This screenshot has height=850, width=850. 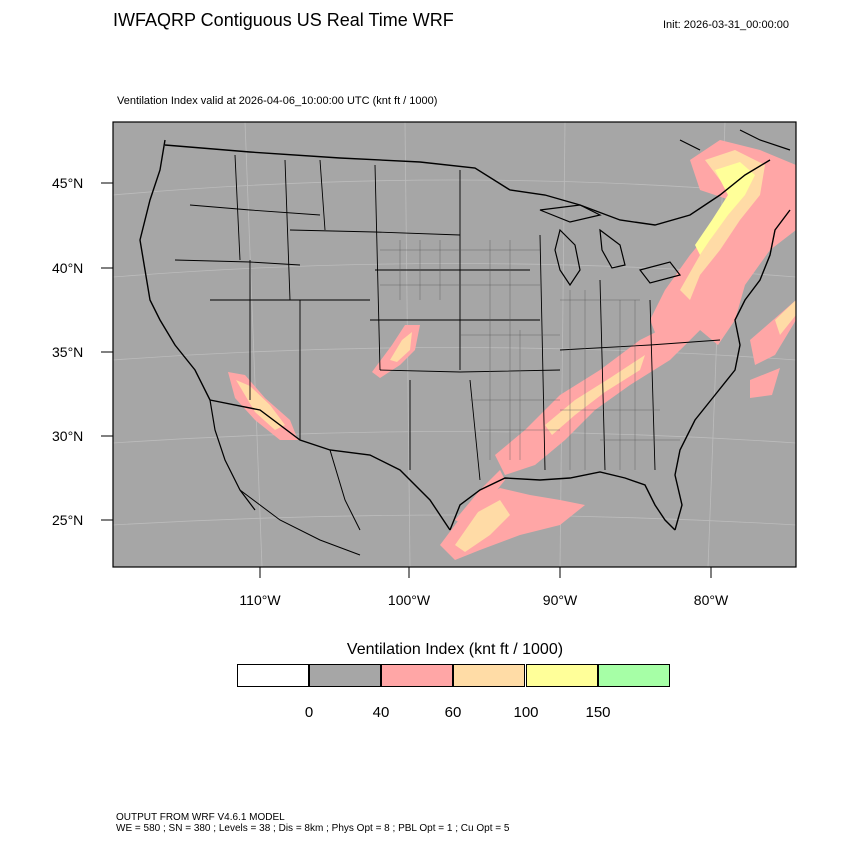 I want to click on vi-band-atlantic-inner, so click(x=785, y=317).